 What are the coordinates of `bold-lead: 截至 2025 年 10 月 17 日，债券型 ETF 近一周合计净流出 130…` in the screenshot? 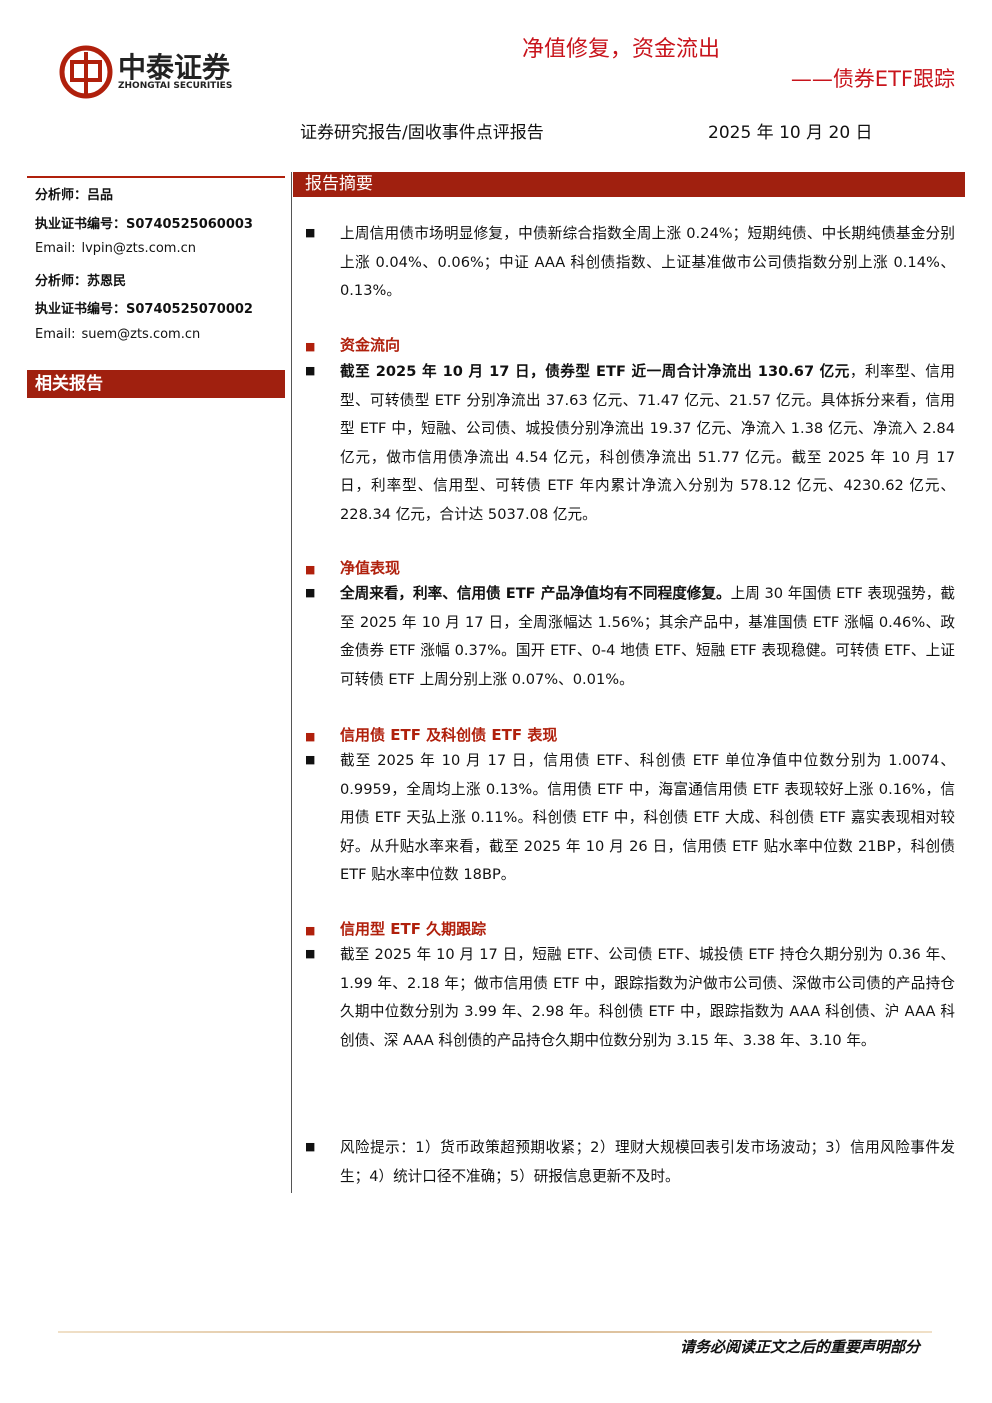 It's located at (595, 371).